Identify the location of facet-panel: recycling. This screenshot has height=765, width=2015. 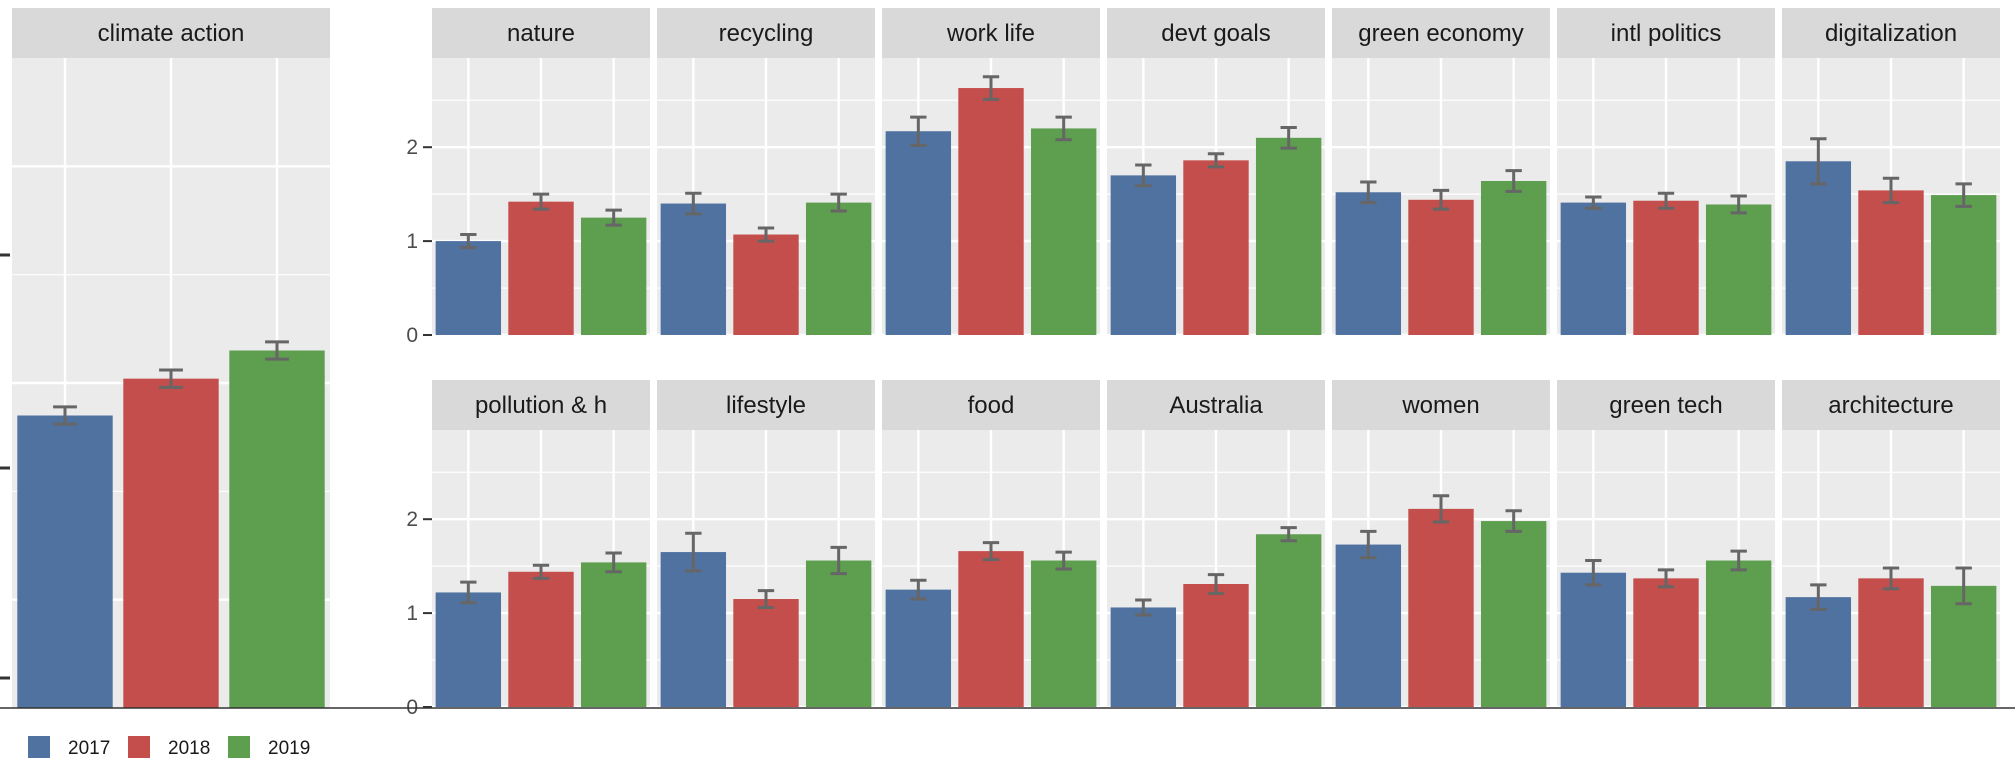
(766, 172).